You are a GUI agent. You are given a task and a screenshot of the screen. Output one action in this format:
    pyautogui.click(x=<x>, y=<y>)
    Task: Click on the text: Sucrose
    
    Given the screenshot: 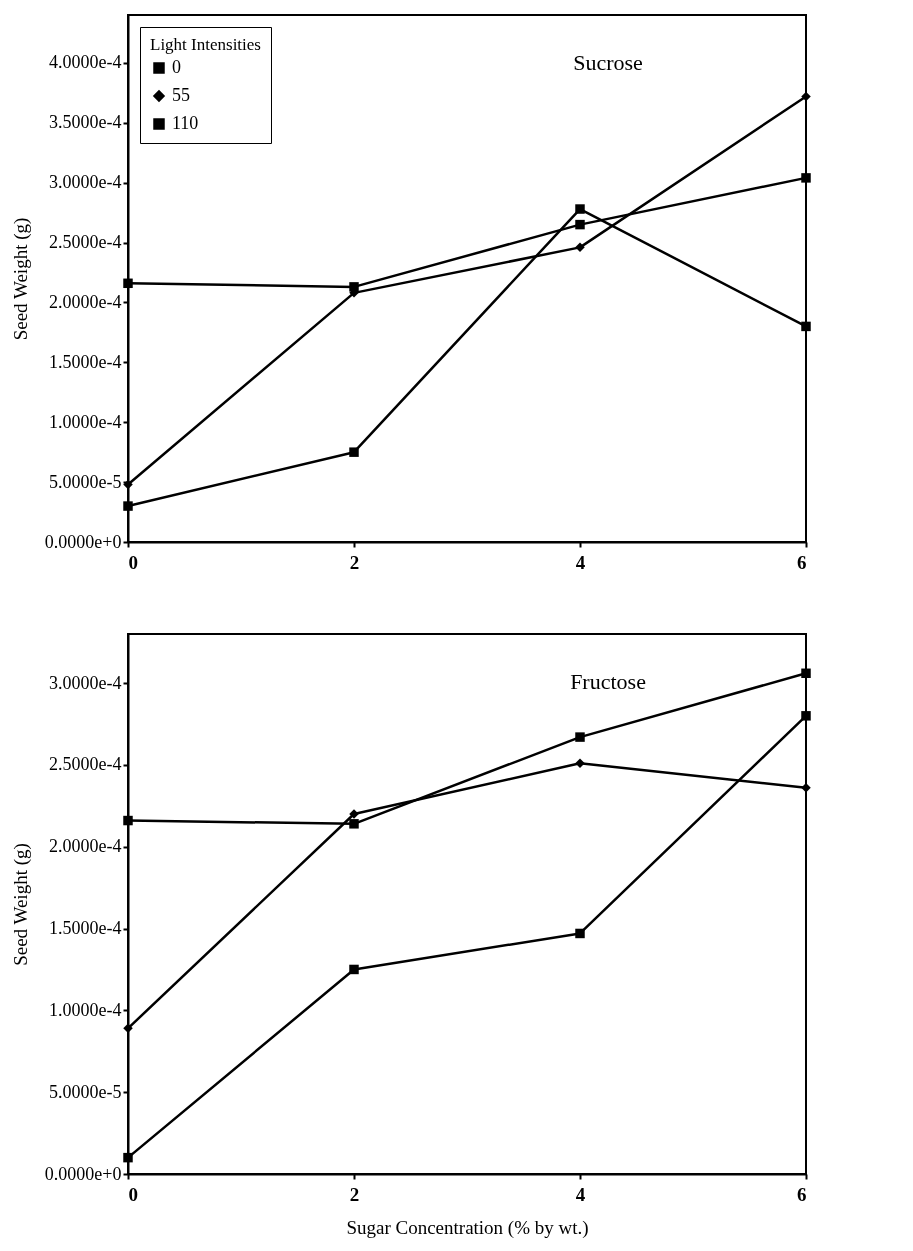 What is the action you would take?
    pyautogui.click(x=608, y=62)
    